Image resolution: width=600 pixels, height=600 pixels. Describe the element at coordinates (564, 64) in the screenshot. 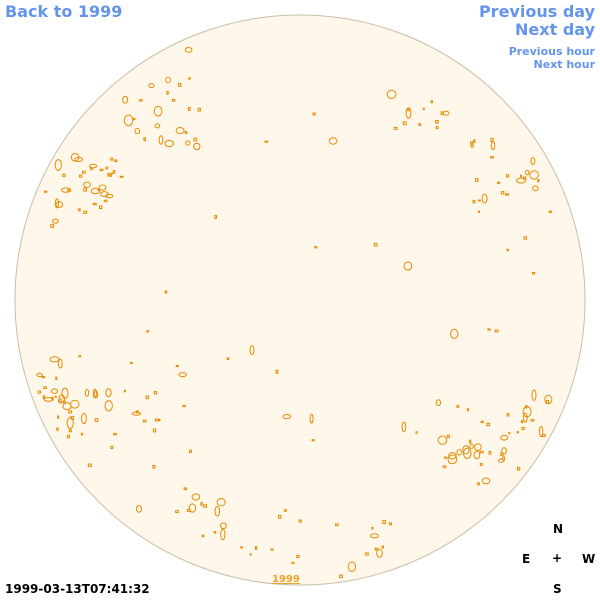

I see `next-hour-link: Next hour` at that location.